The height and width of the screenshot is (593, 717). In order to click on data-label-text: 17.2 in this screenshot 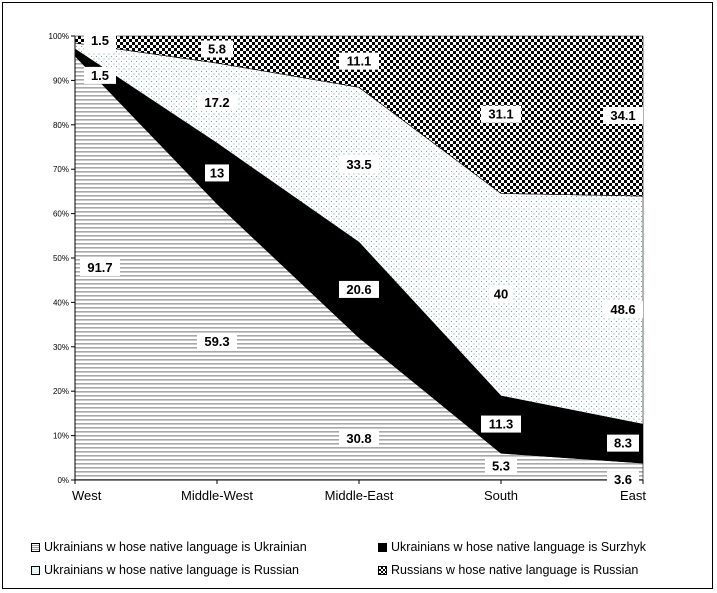, I will do `click(216, 102)`.